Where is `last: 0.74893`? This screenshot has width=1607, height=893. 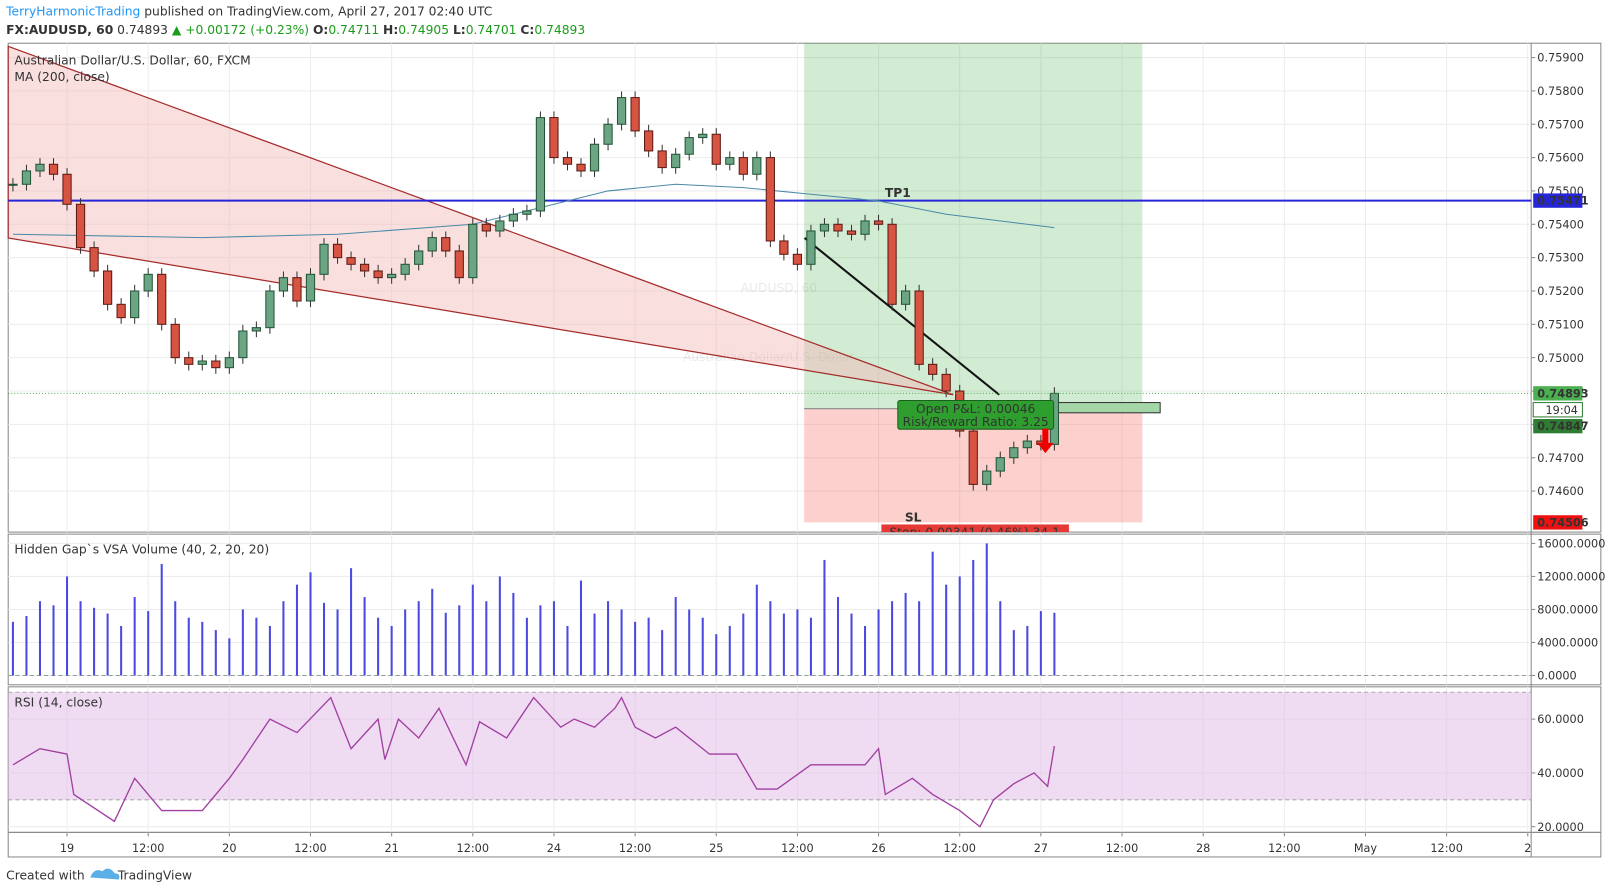
last: 0.74893 is located at coordinates (142, 30).